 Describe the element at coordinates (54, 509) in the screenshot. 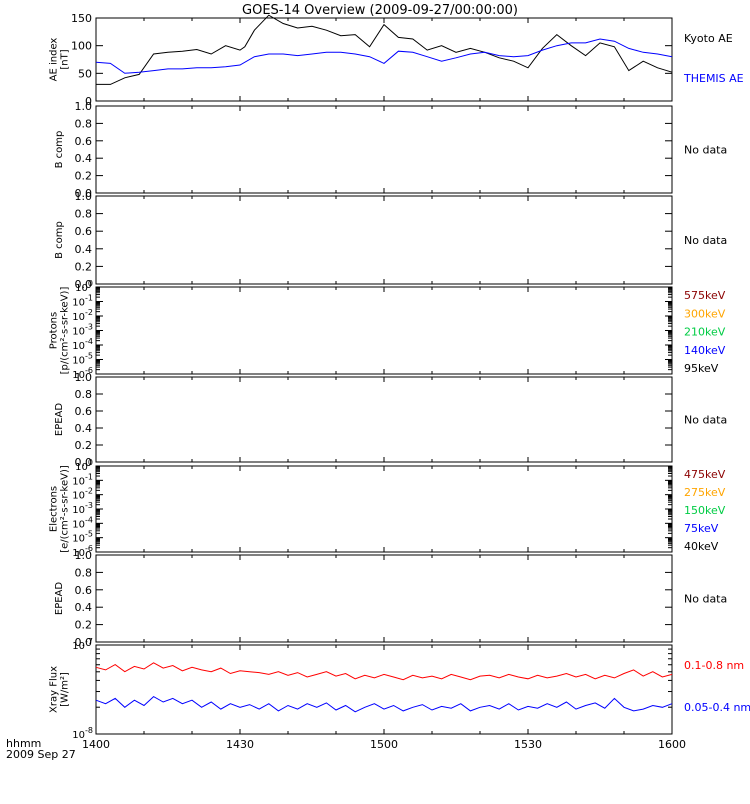

I see `y-axis-label-line: Electrons` at that location.